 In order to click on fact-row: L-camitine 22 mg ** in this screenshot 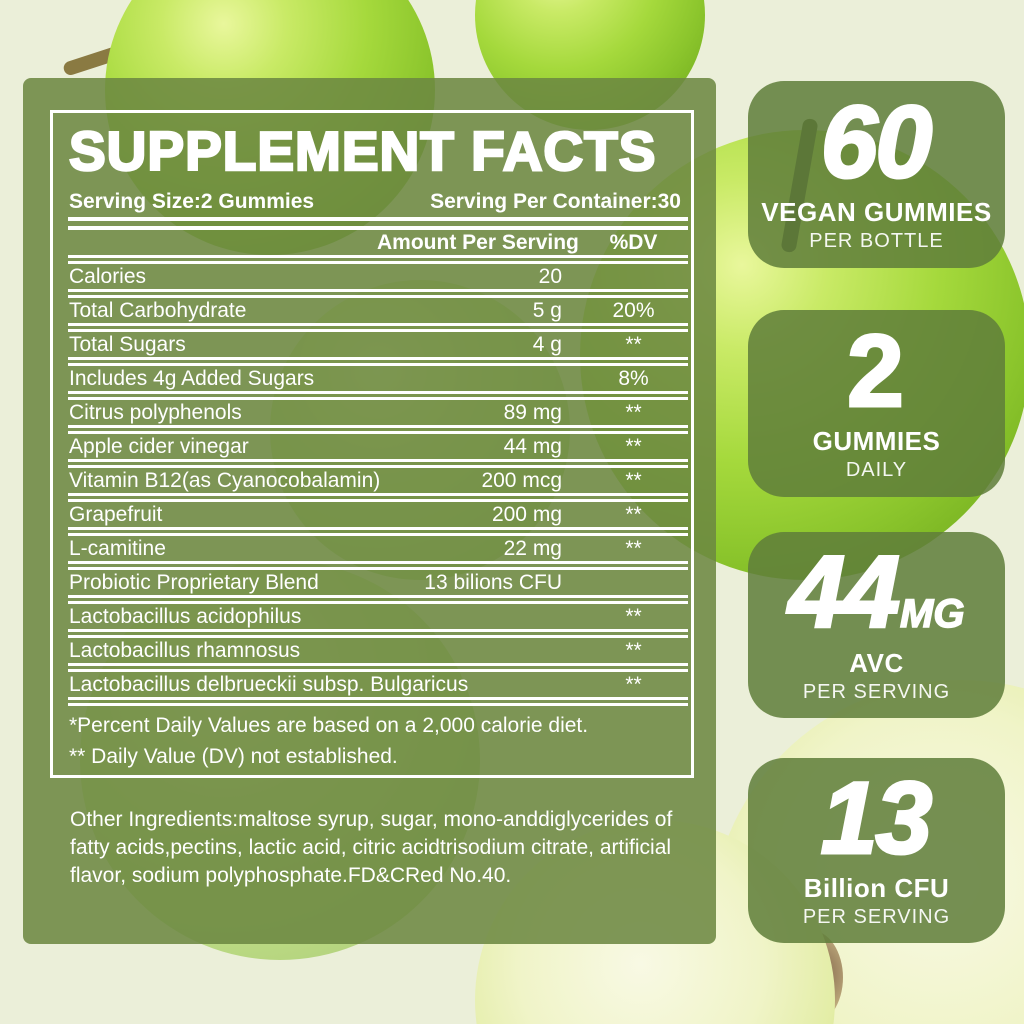, I will do `click(372, 553)`.